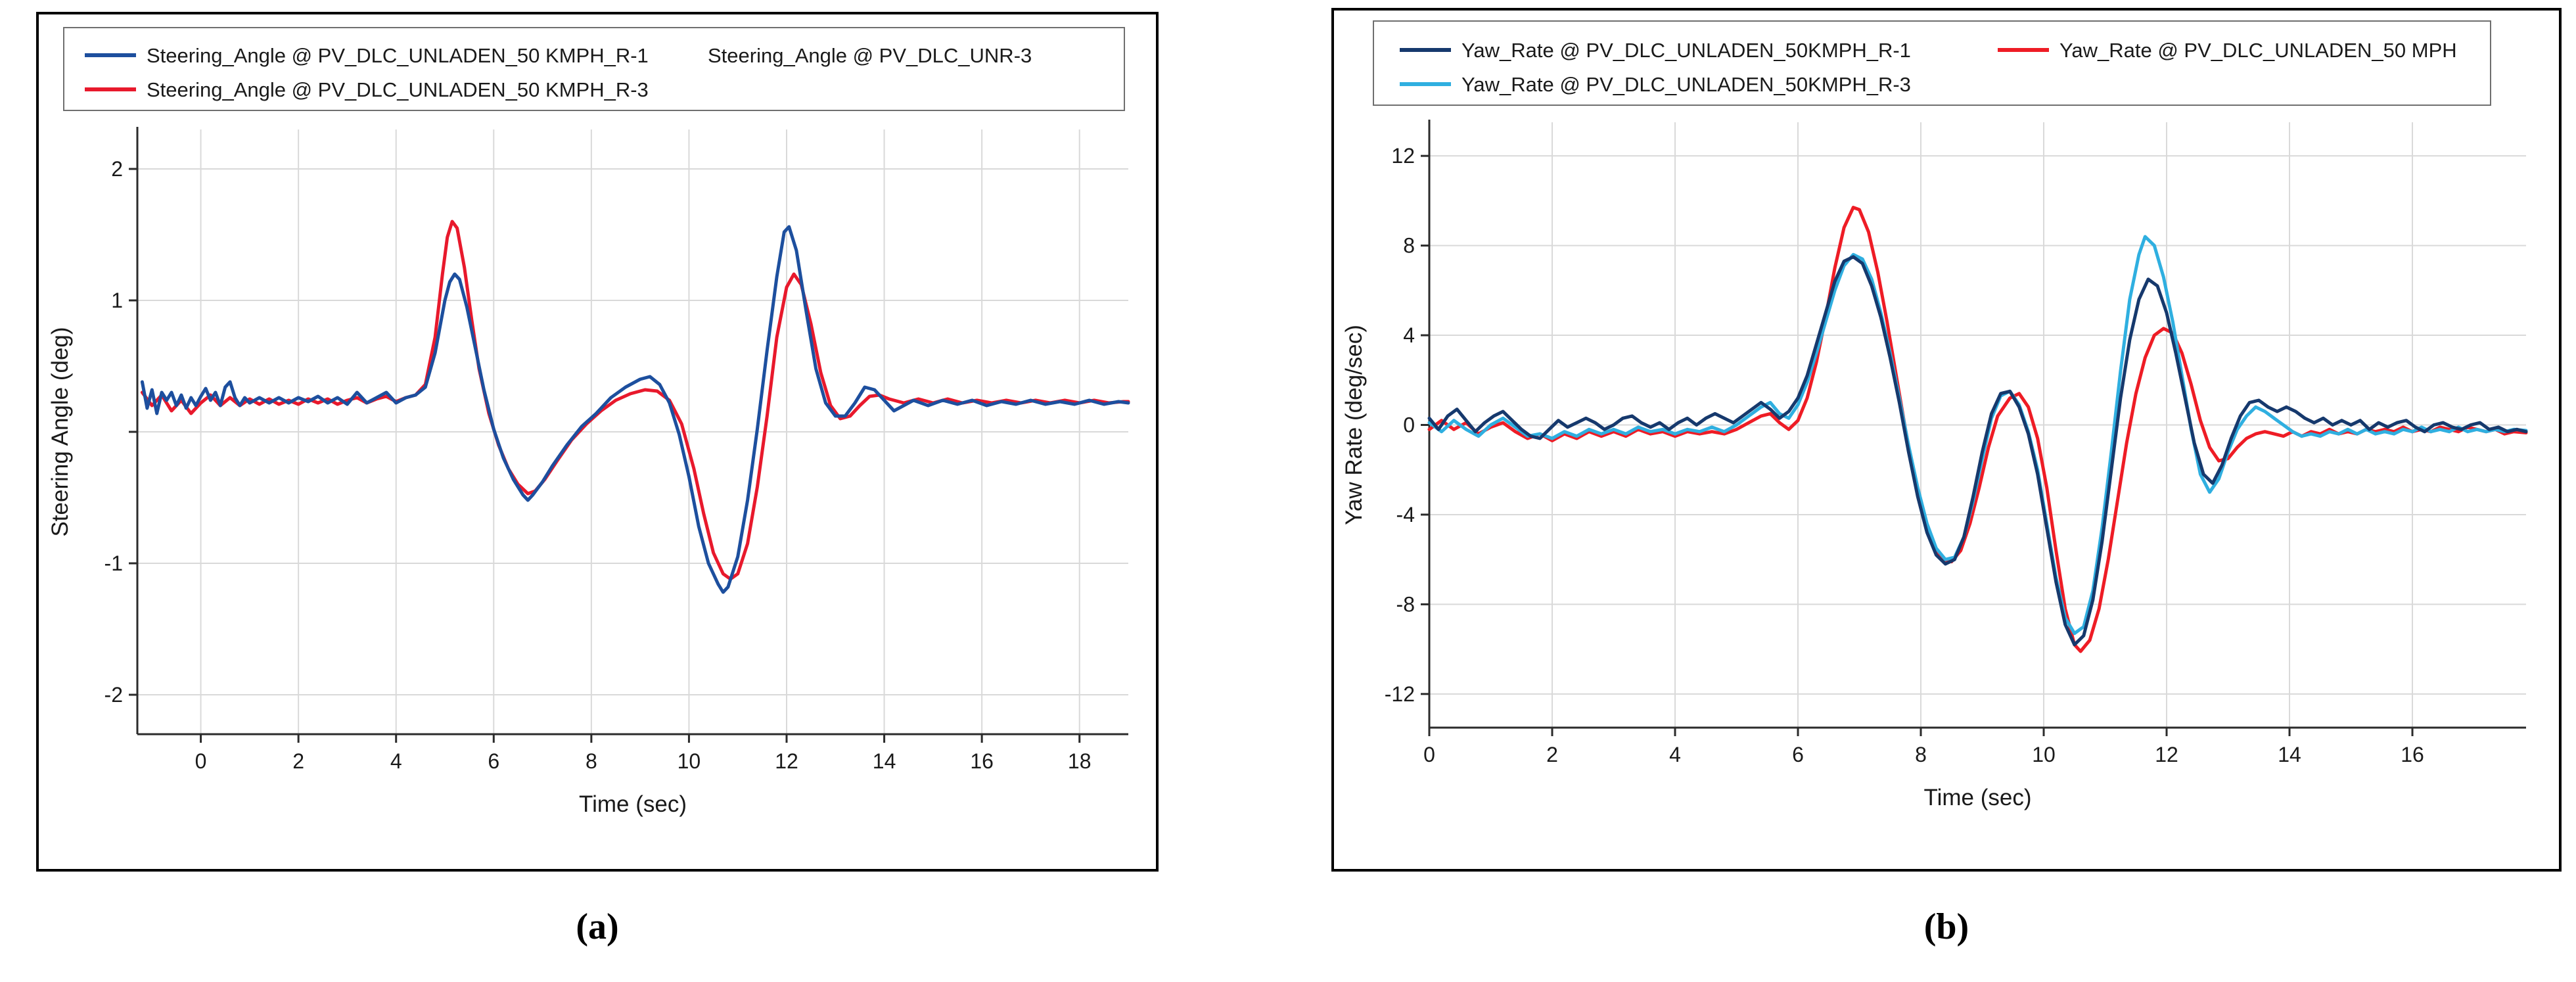 This screenshot has width=2576, height=982. I want to click on series-line, so click(635, 409).